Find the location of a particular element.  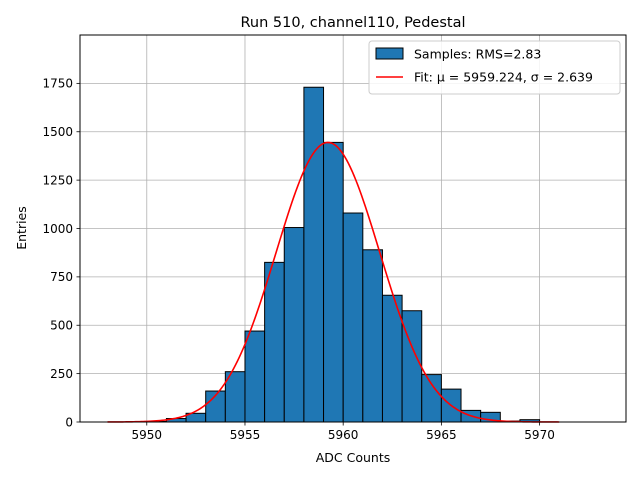

legend-histogram-label: Samples: RMS=2.83 is located at coordinates (477, 54).